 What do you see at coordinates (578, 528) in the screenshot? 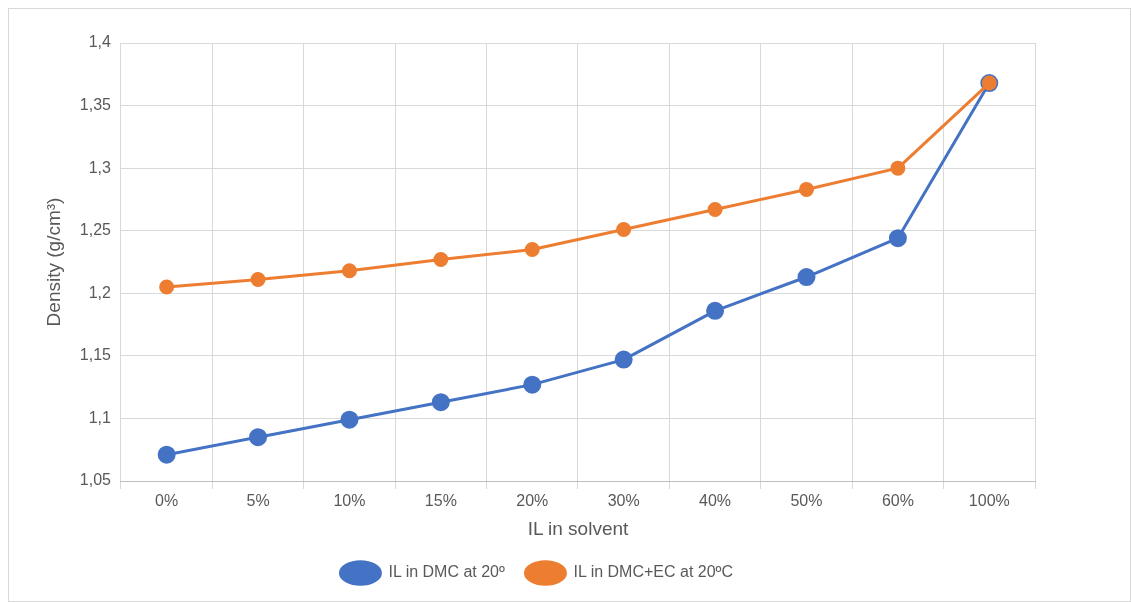
I see `x-axis-title: IL in solvent` at bounding box center [578, 528].